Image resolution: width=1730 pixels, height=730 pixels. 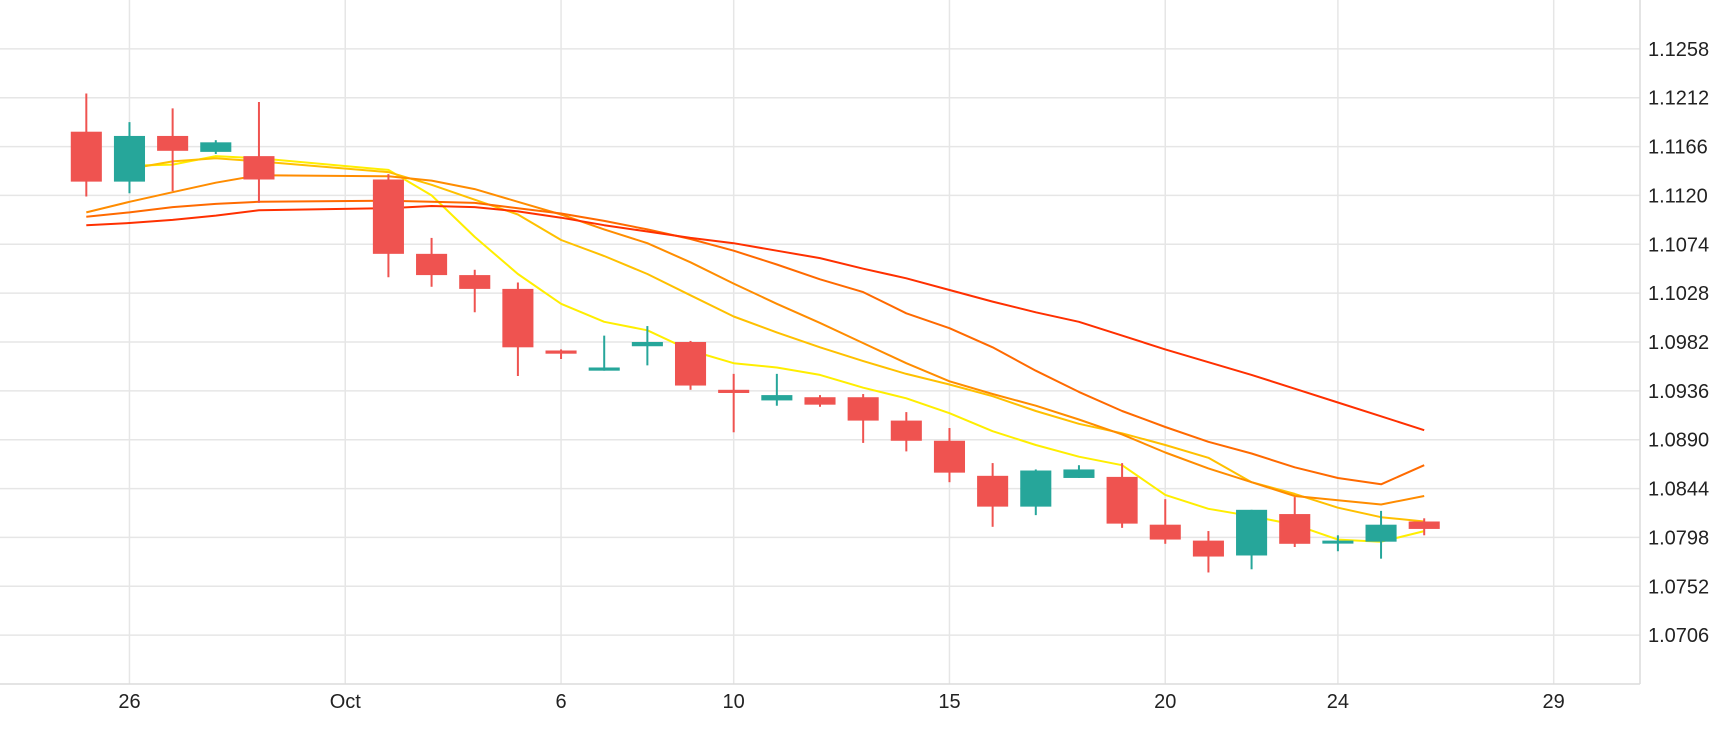 I want to click on y-tick-label: 1.0752, so click(x=1678, y=587).